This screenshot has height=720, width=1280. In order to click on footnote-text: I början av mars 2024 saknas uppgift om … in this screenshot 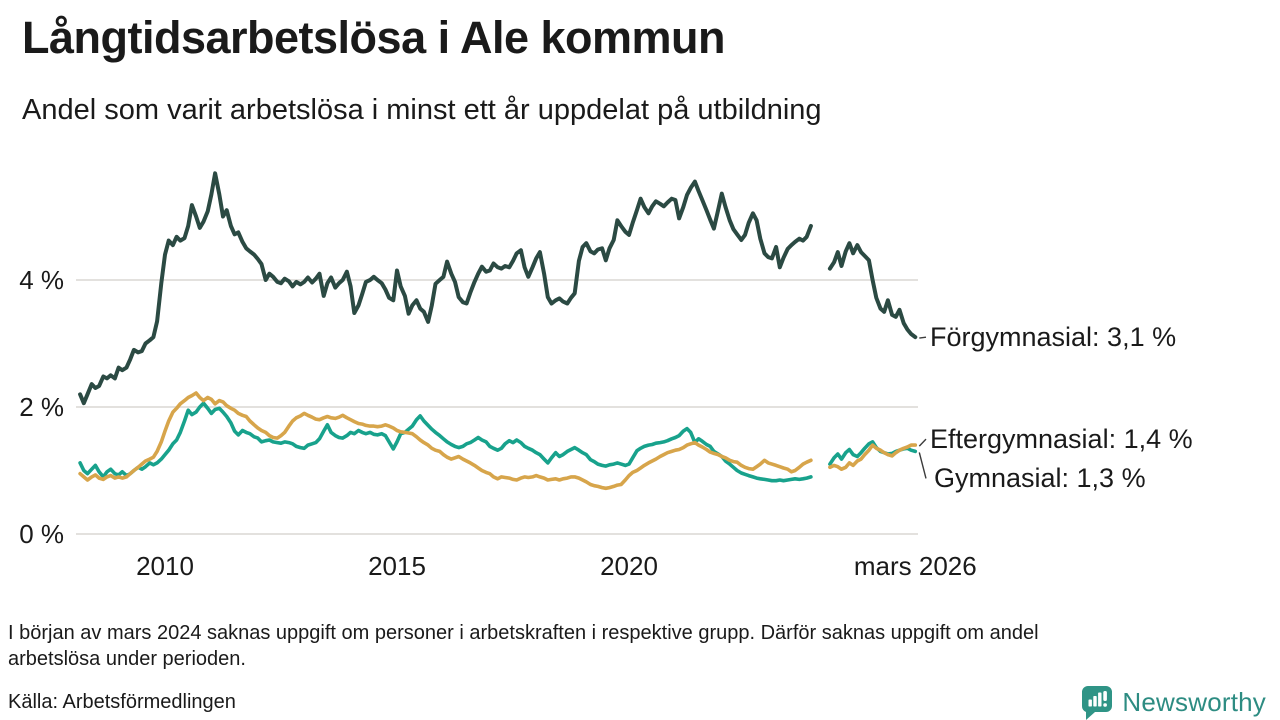, I will do `click(523, 646)`.